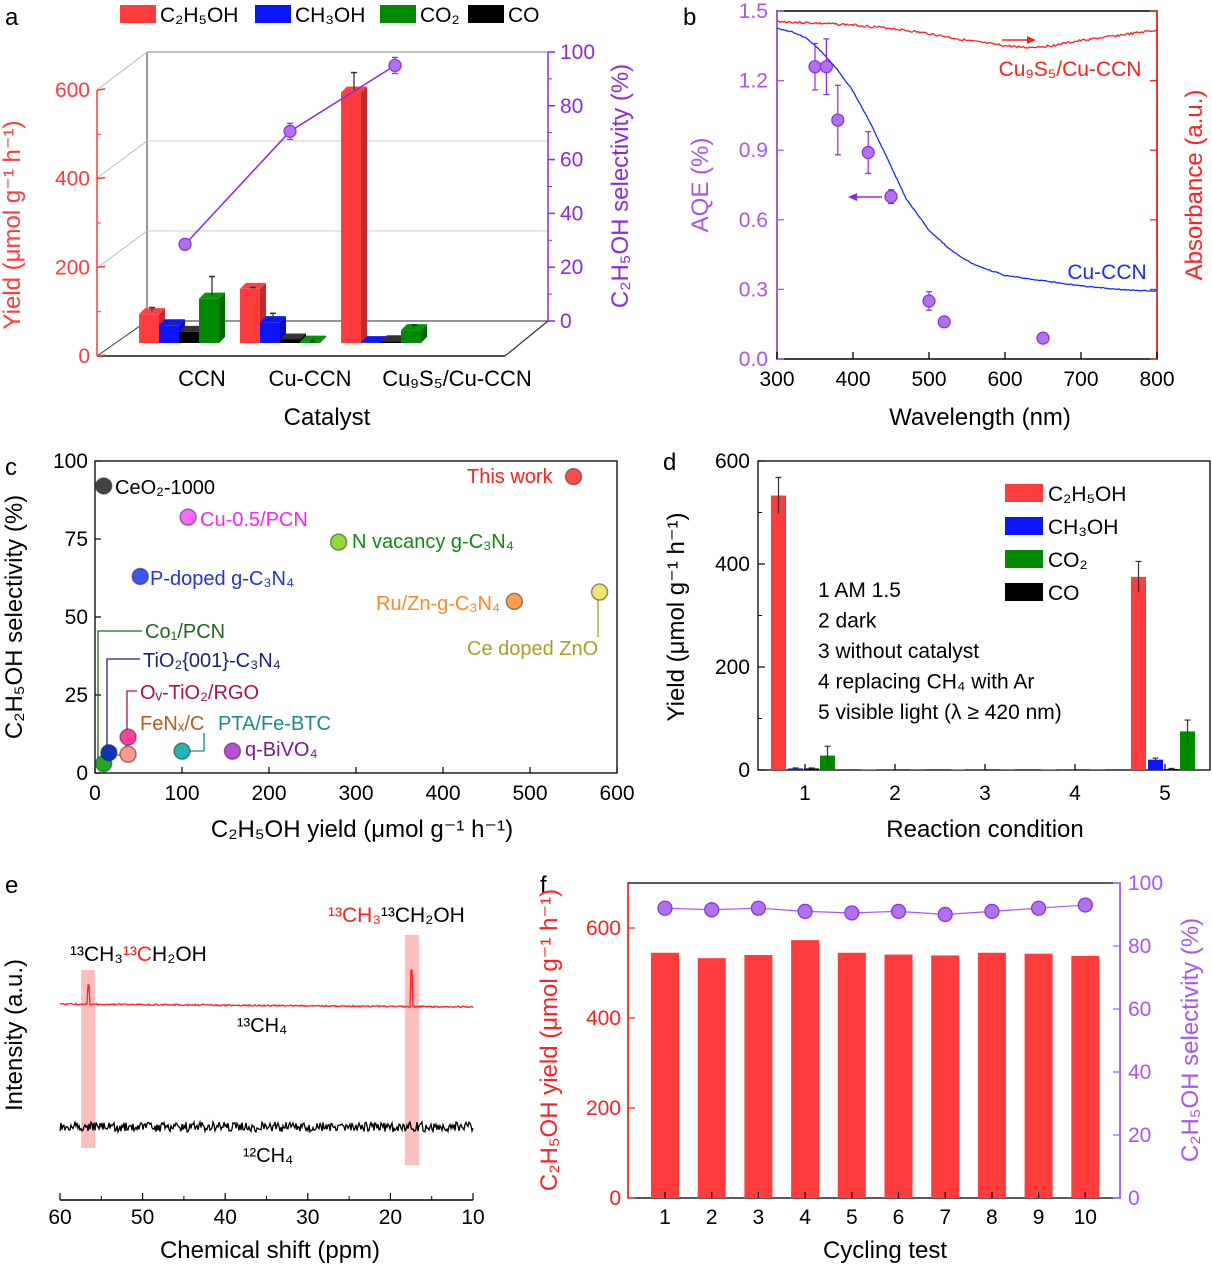 The image size is (1212, 1270). What do you see at coordinates (101, 267) in the screenshot?
I see `tick` at bounding box center [101, 267].